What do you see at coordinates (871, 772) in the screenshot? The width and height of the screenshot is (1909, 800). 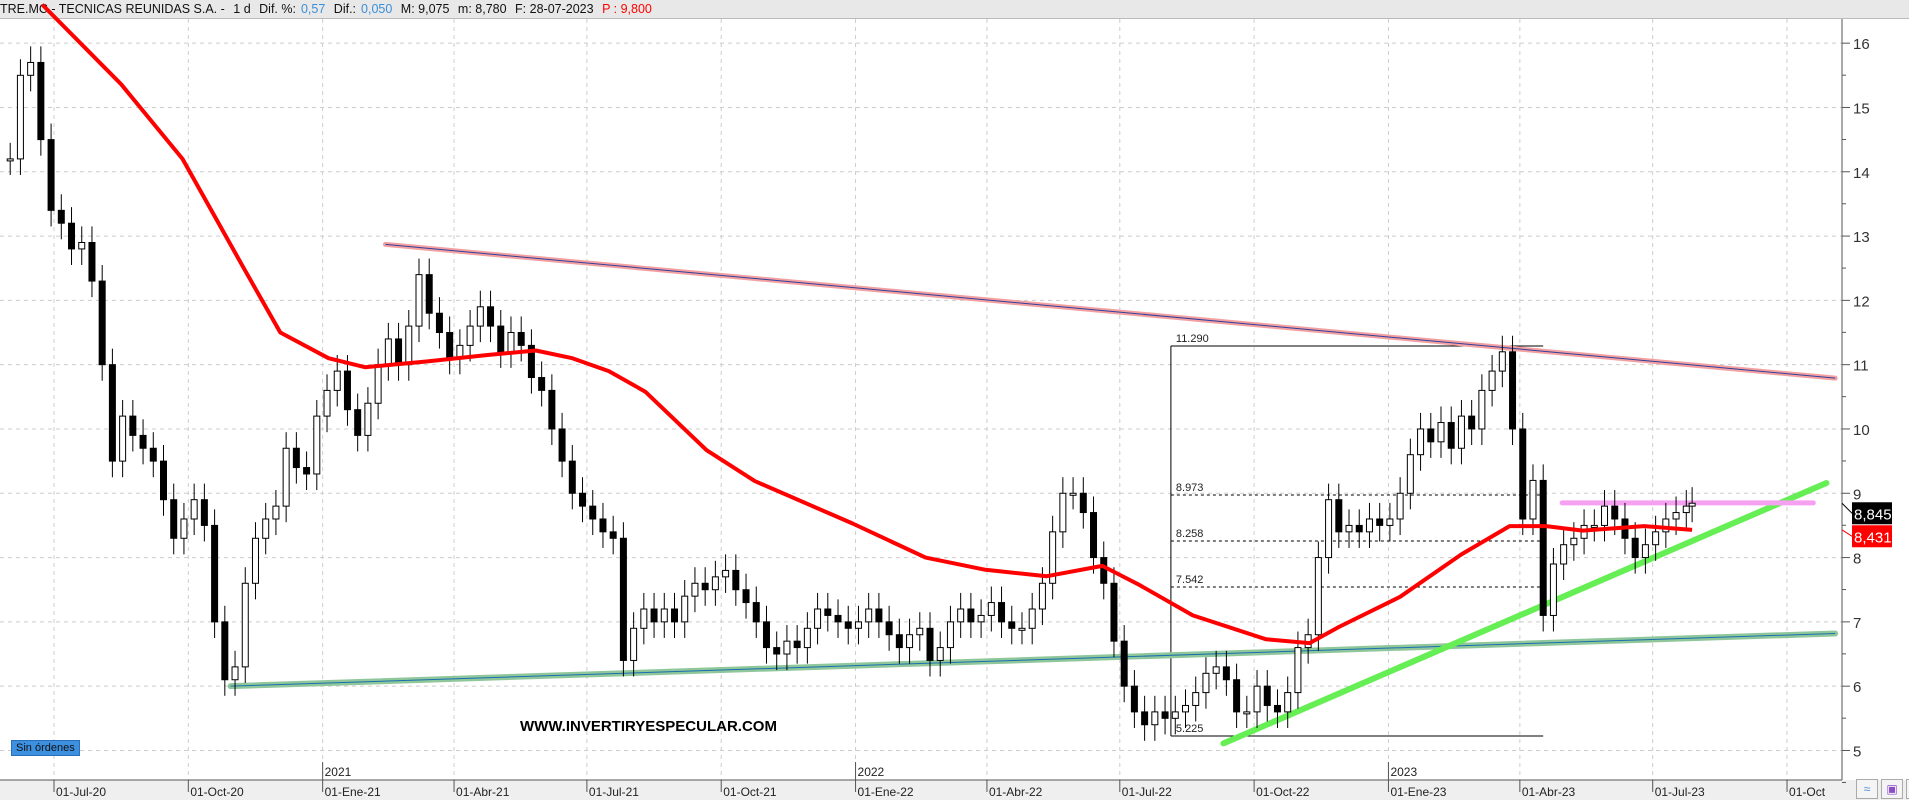 I see `year-label: 2022` at bounding box center [871, 772].